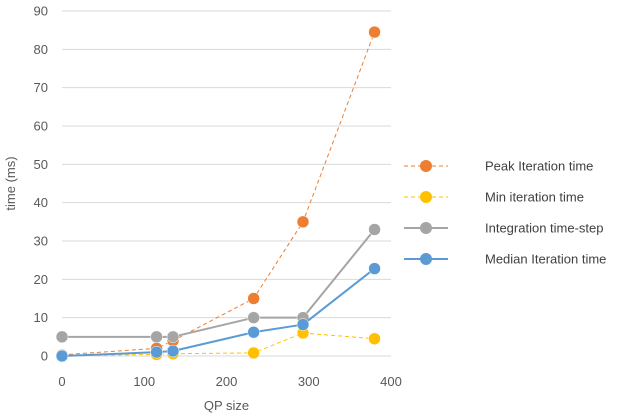 This screenshot has height=419, width=633. I want to click on y-tick-label: 90, so click(41, 11).